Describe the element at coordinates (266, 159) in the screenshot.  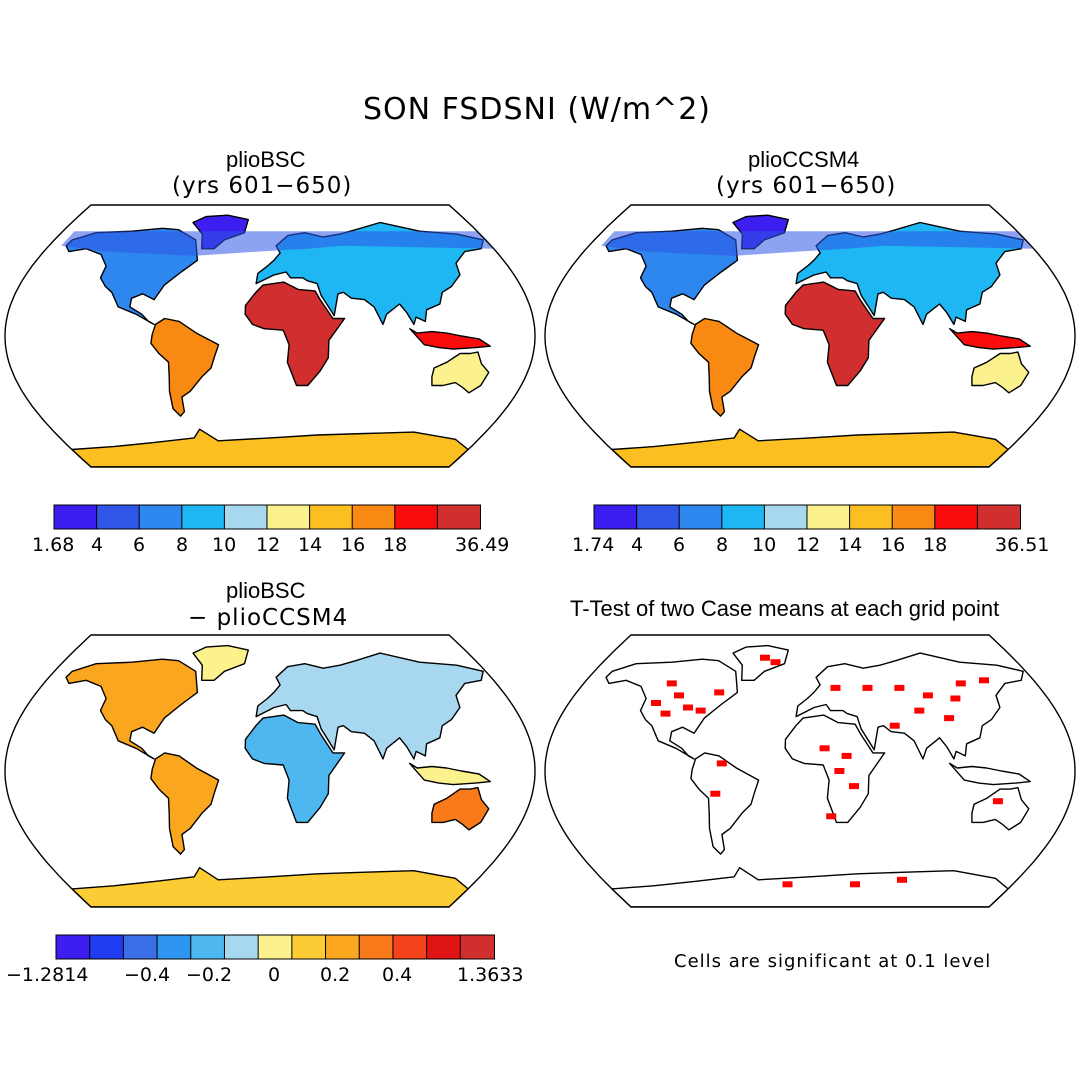
I see `panel-a-title: plioBSC` at that location.